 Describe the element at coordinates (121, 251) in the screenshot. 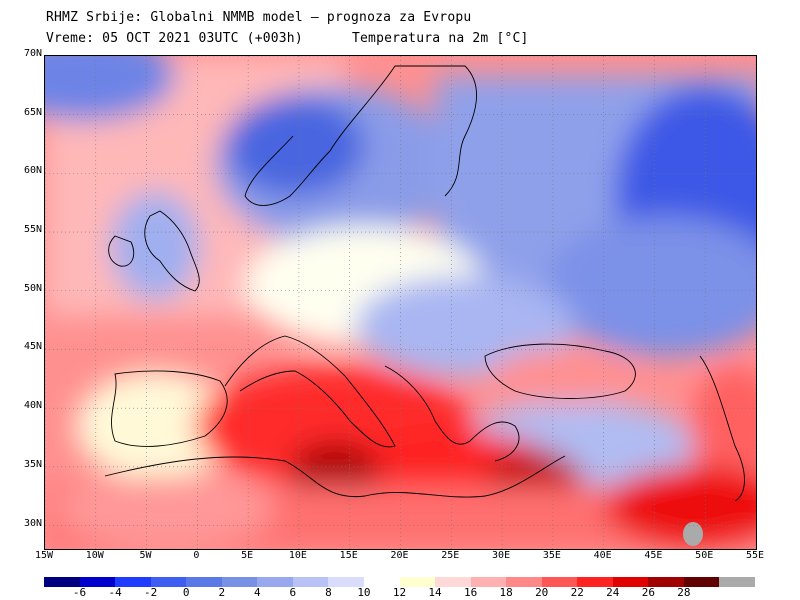

I see `ireland-coast` at that location.